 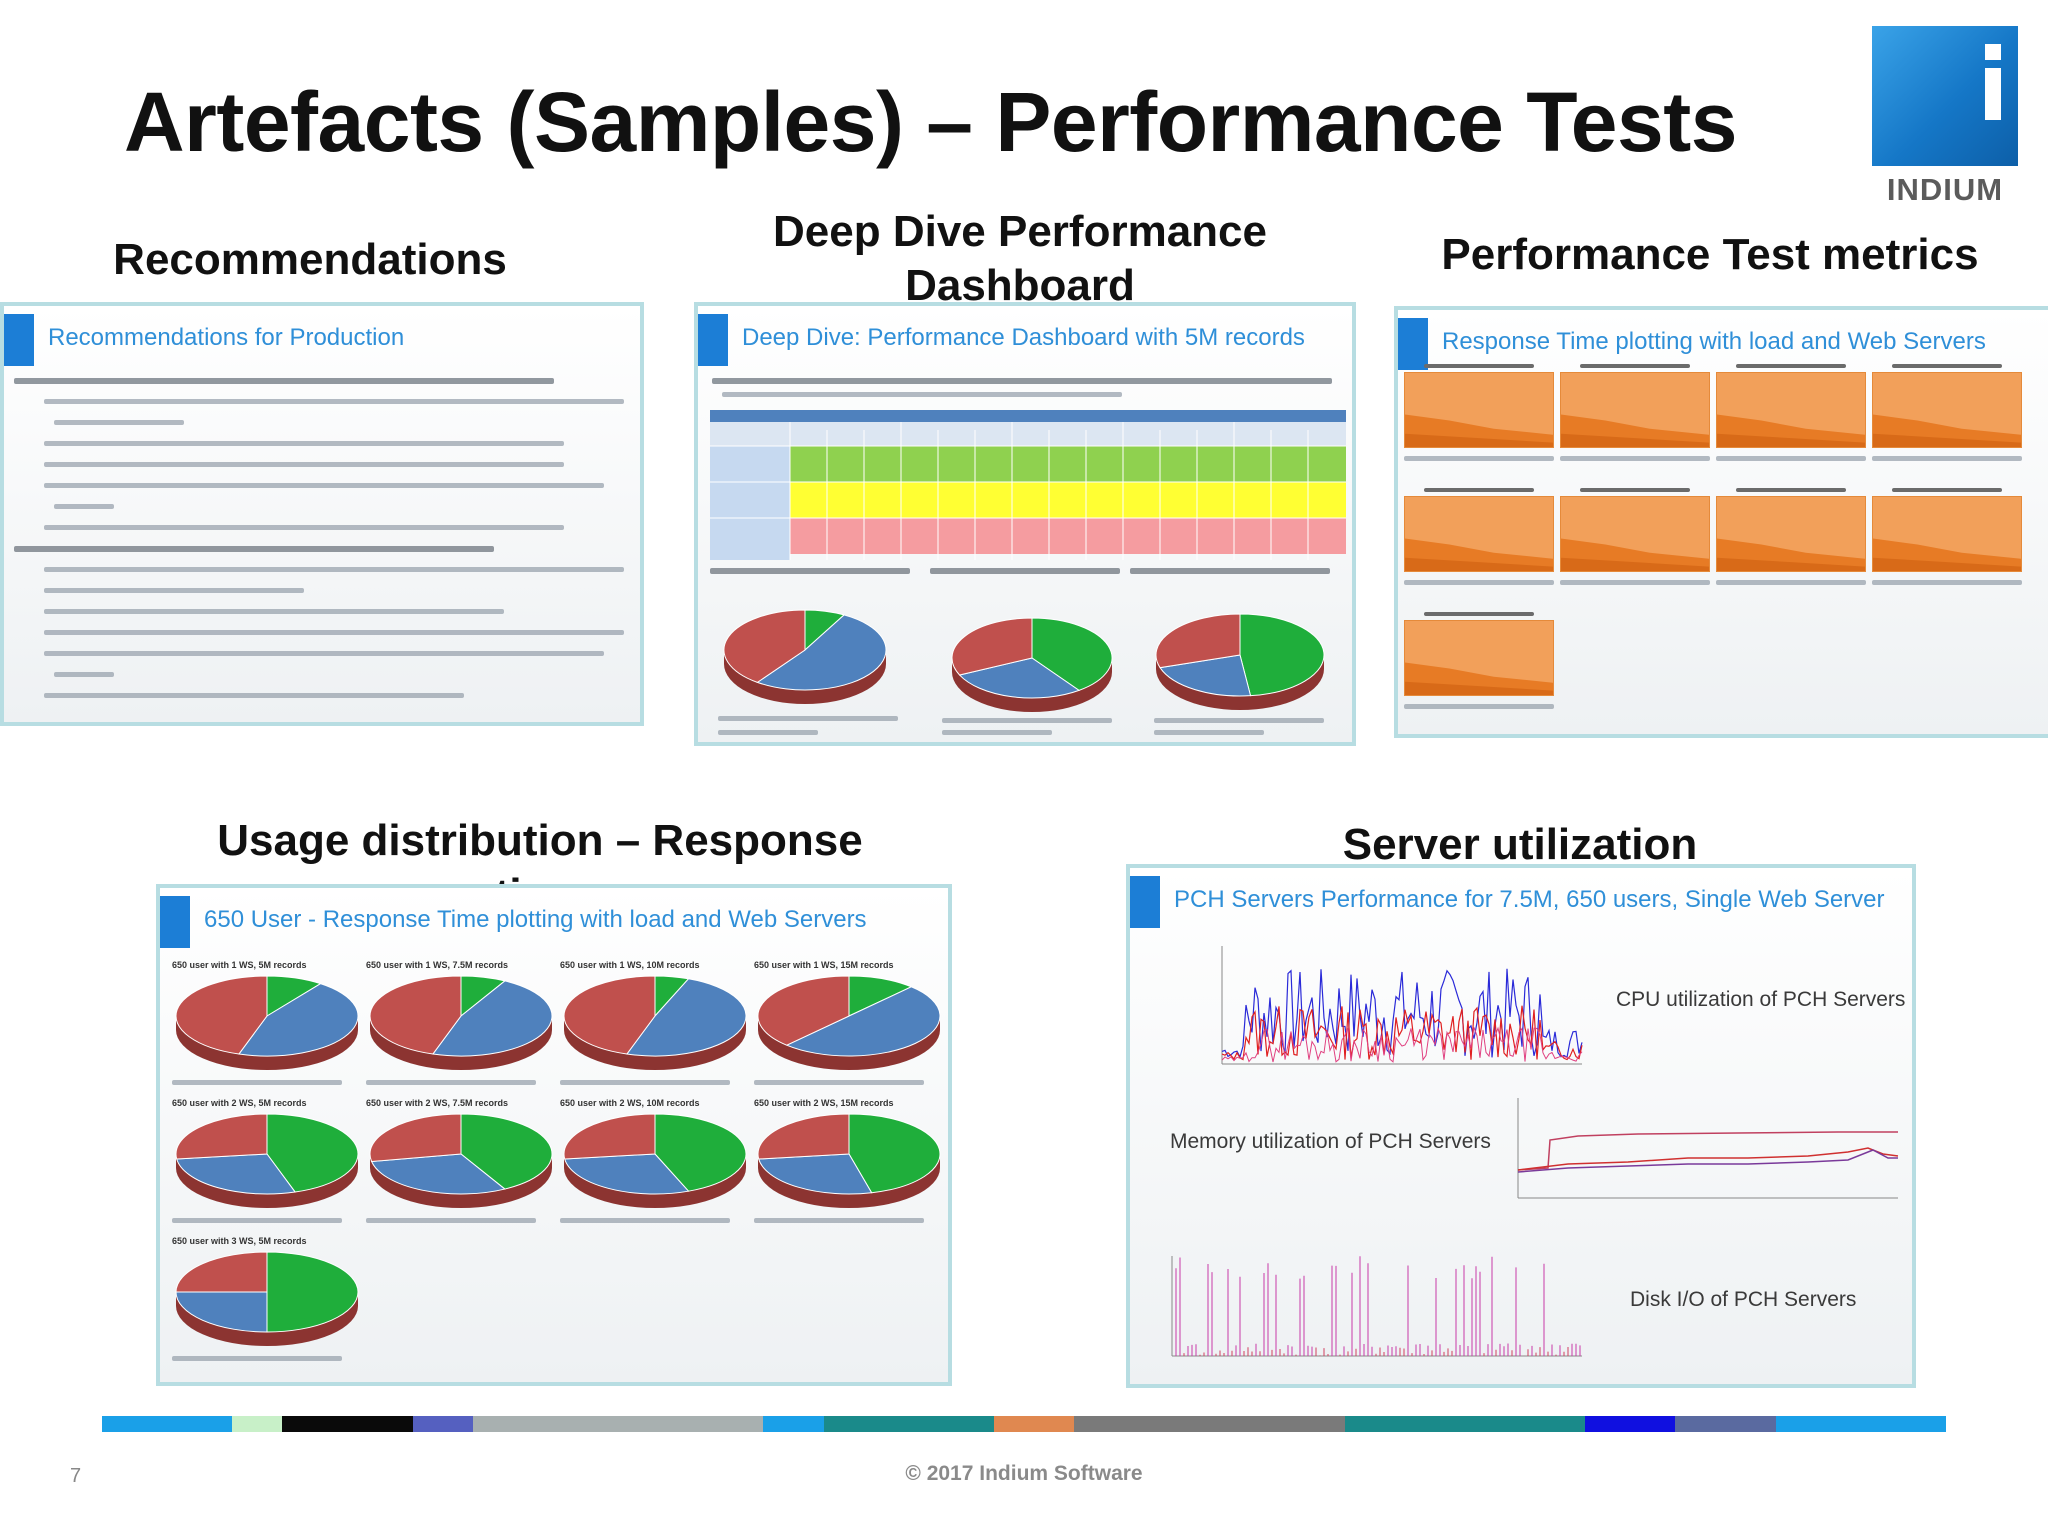 What do you see at coordinates (1791, 582) in the screenshot?
I see `chart-axis-labels` at bounding box center [1791, 582].